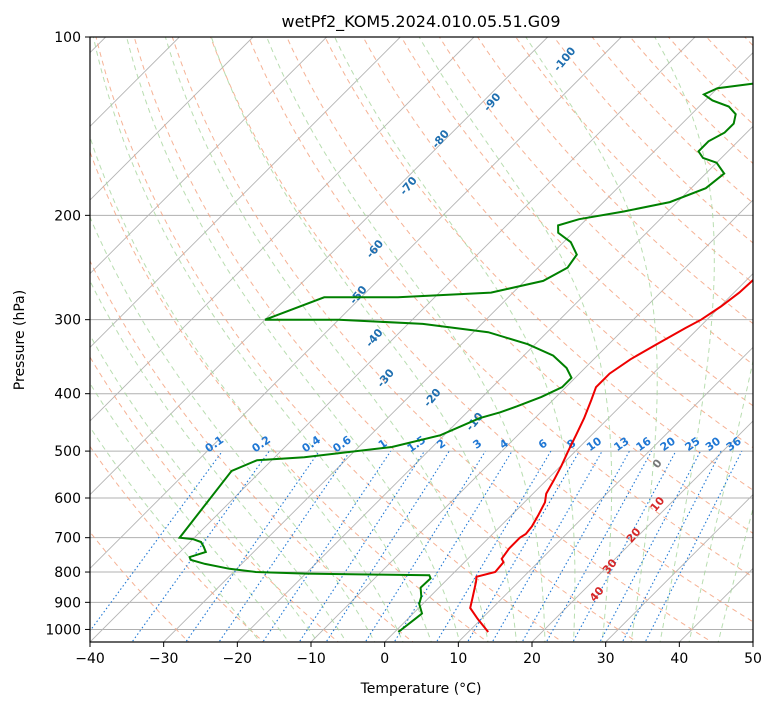 The image size is (775, 708). I want to click on dry-adiabat-label: 0, so click(657, 463).